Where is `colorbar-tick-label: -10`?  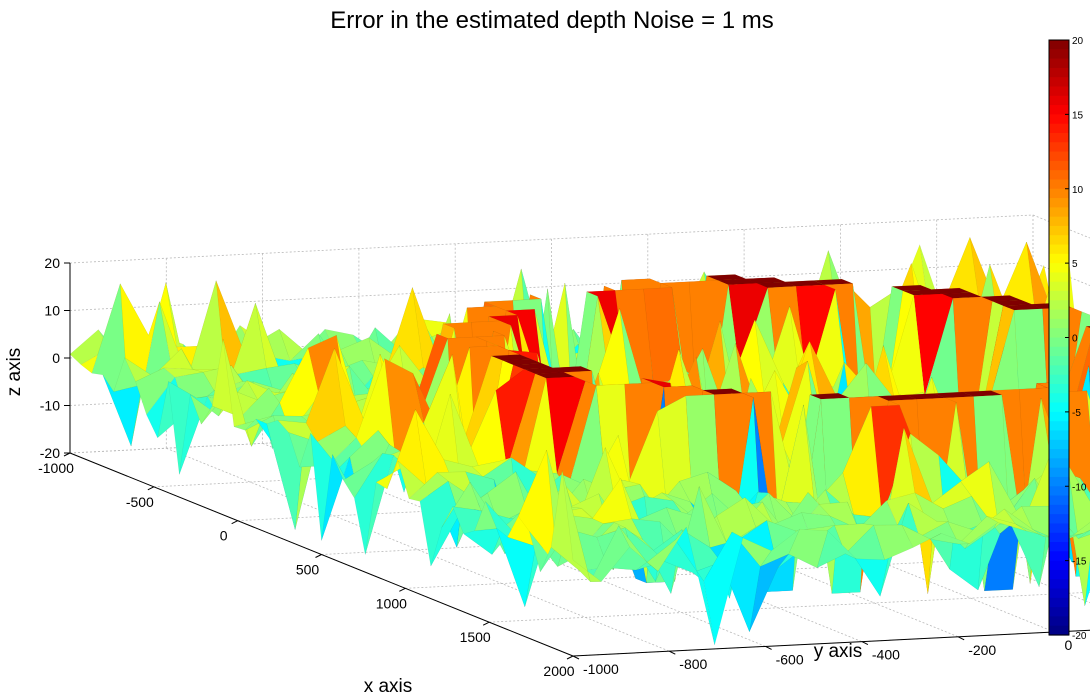
colorbar-tick-label: -10 is located at coordinates (1079, 487).